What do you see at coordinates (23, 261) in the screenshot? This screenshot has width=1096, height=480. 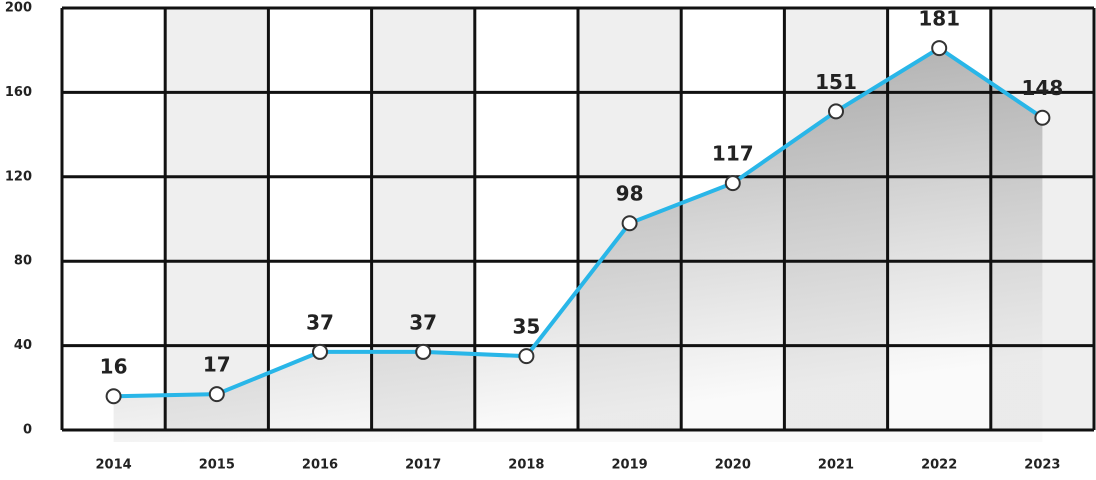 I see `y-tick-label: 80` at bounding box center [23, 261].